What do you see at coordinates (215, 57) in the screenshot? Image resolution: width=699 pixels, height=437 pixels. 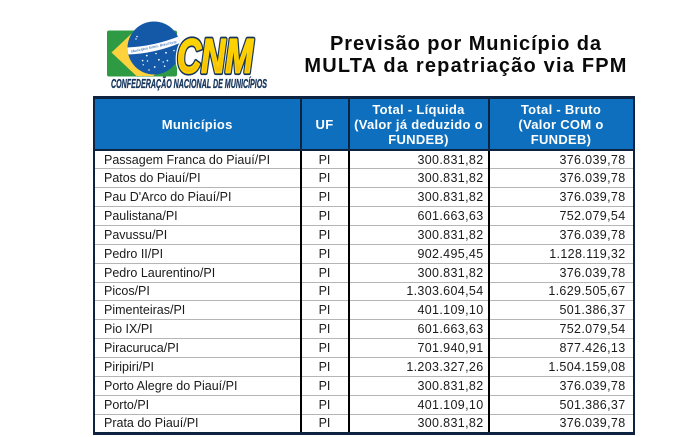 I see `svg-text: CNM` at bounding box center [215, 57].